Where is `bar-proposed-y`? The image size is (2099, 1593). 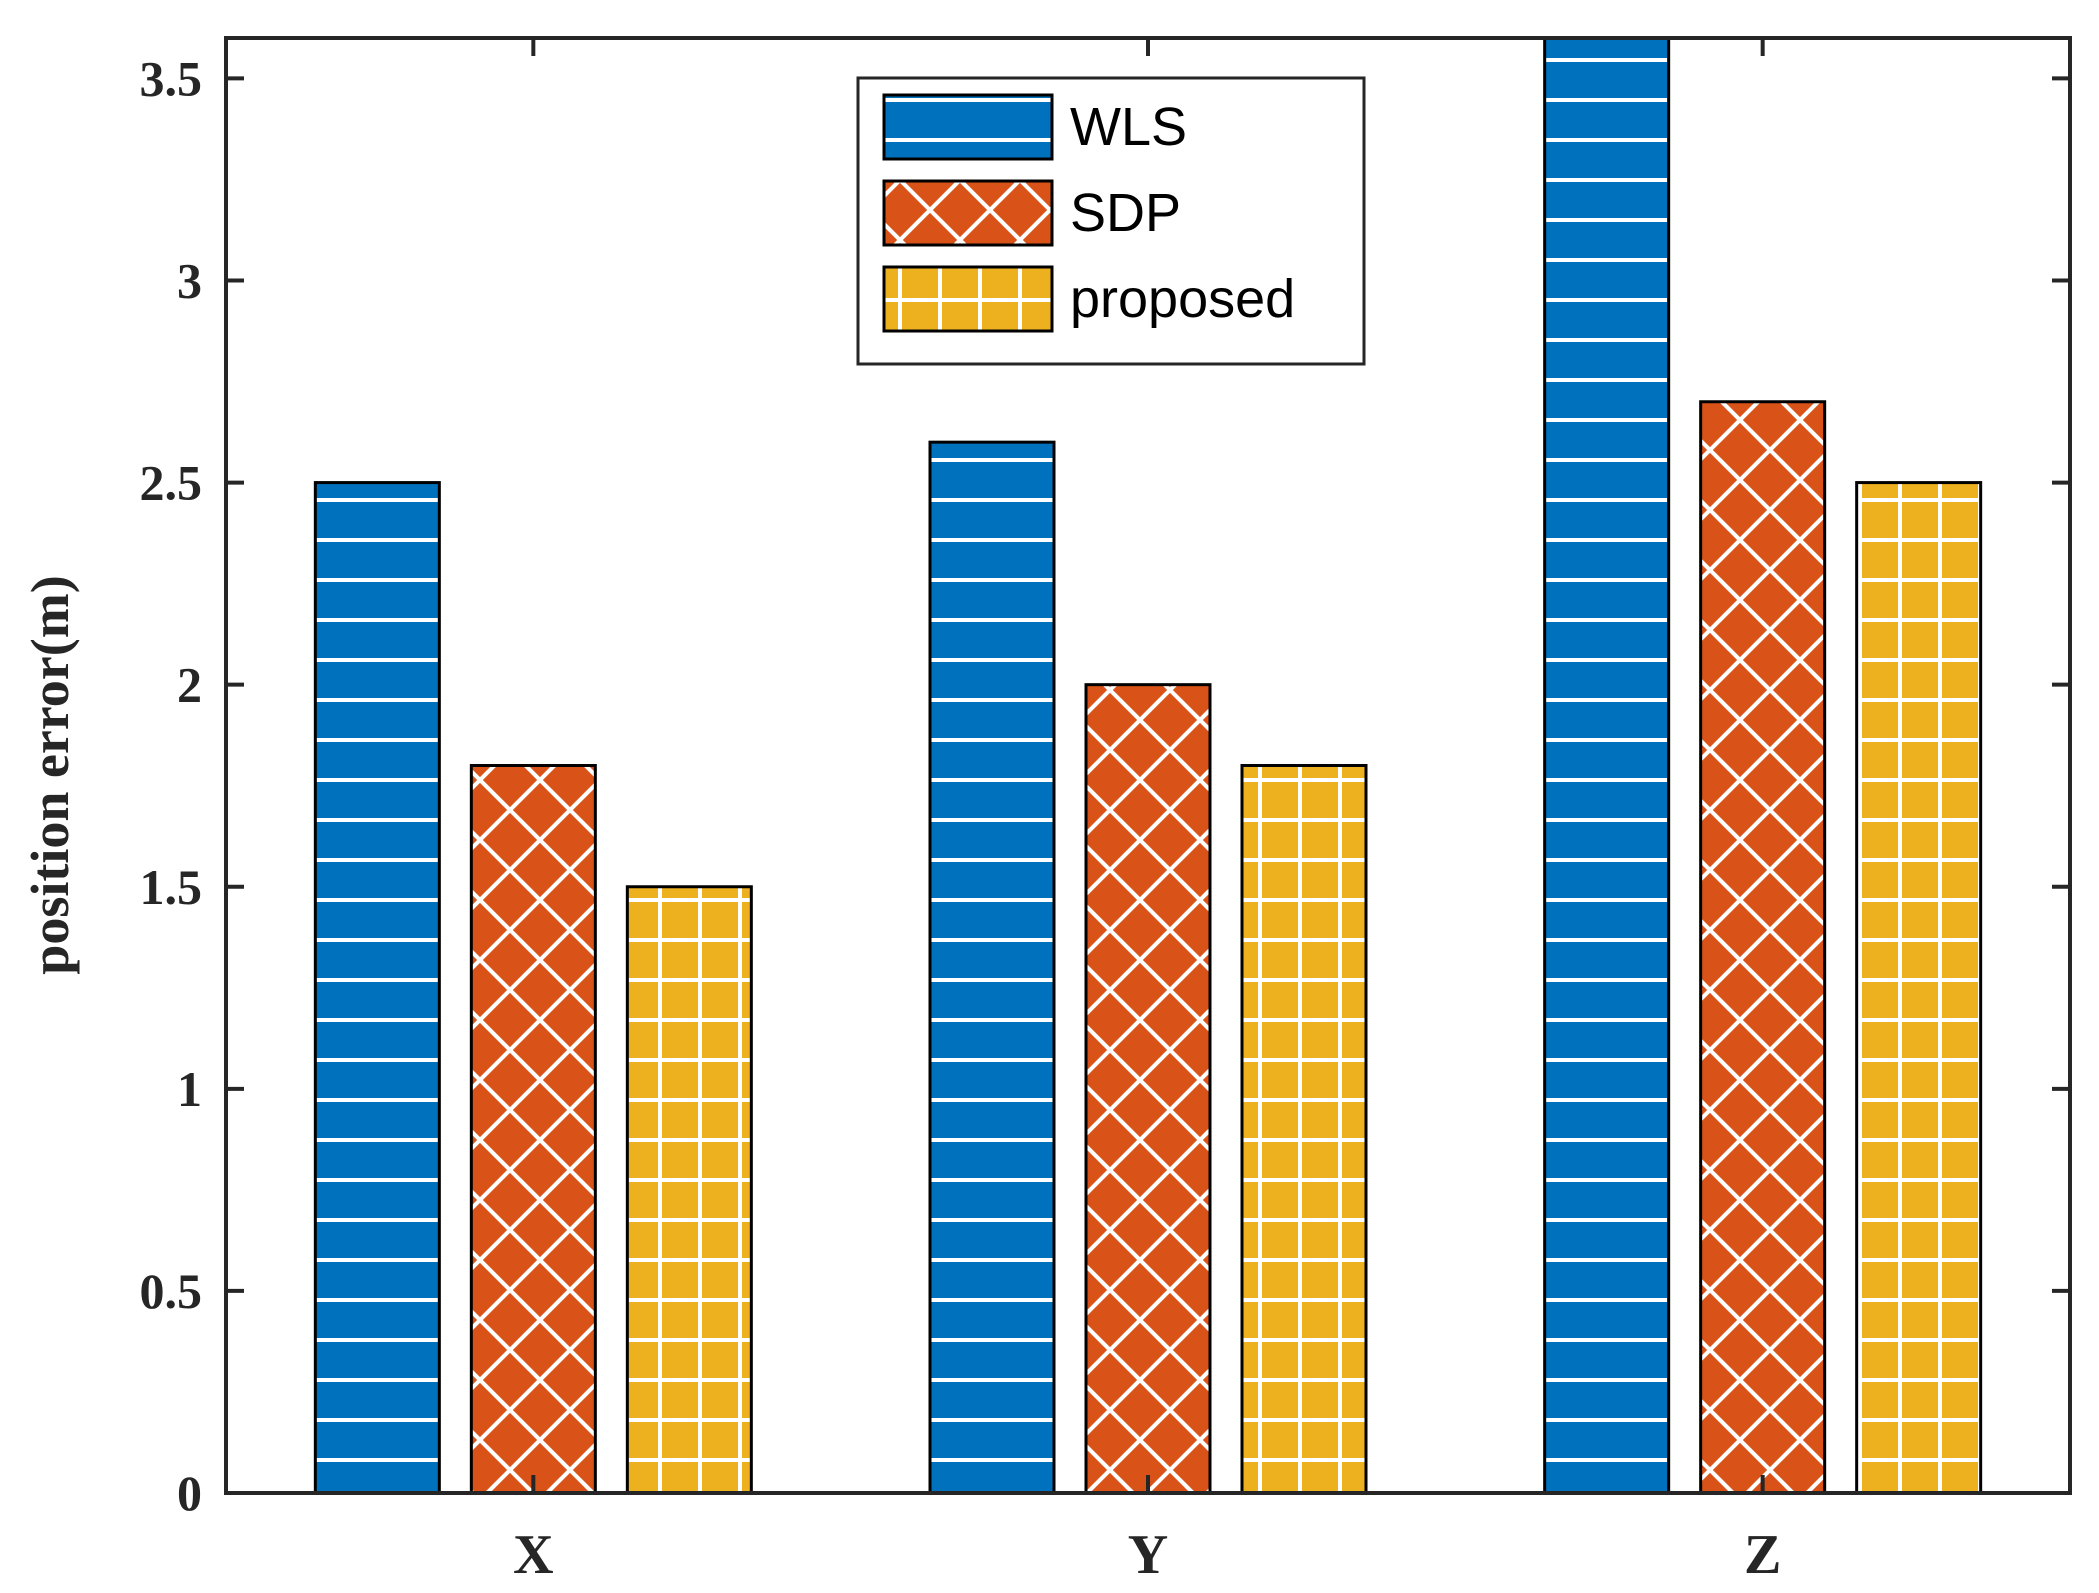
bar-proposed-y is located at coordinates (1304, 1129).